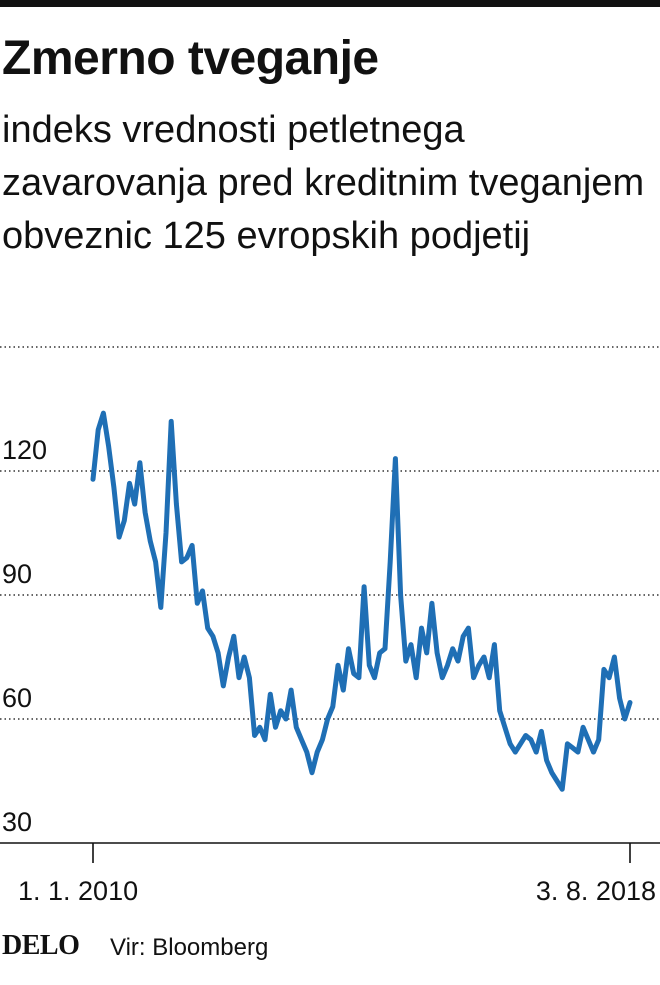  I want to click on chart-title: Zmerno tveganje, so click(190, 58).